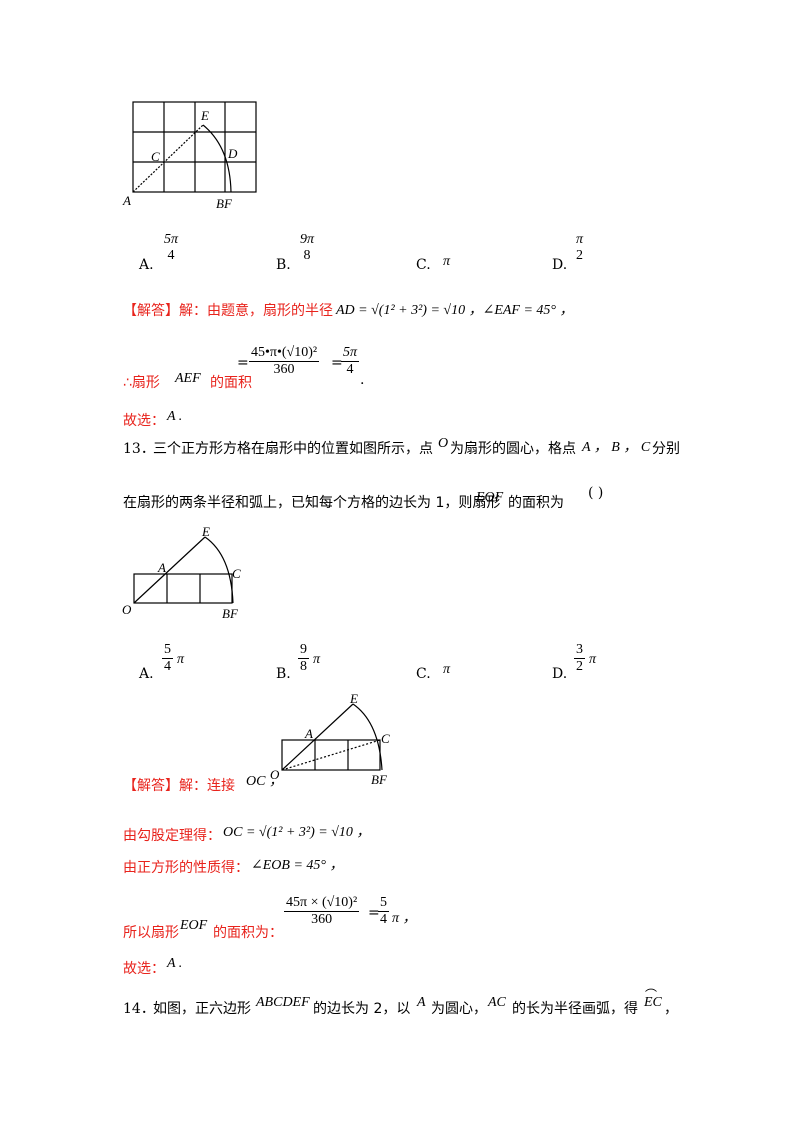 This screenshot has width=800, height=1132. What do you see at coordinates (236, 573) in the screenshot?
I see `fig2-label-c: C` at bounding box center [236, 573].